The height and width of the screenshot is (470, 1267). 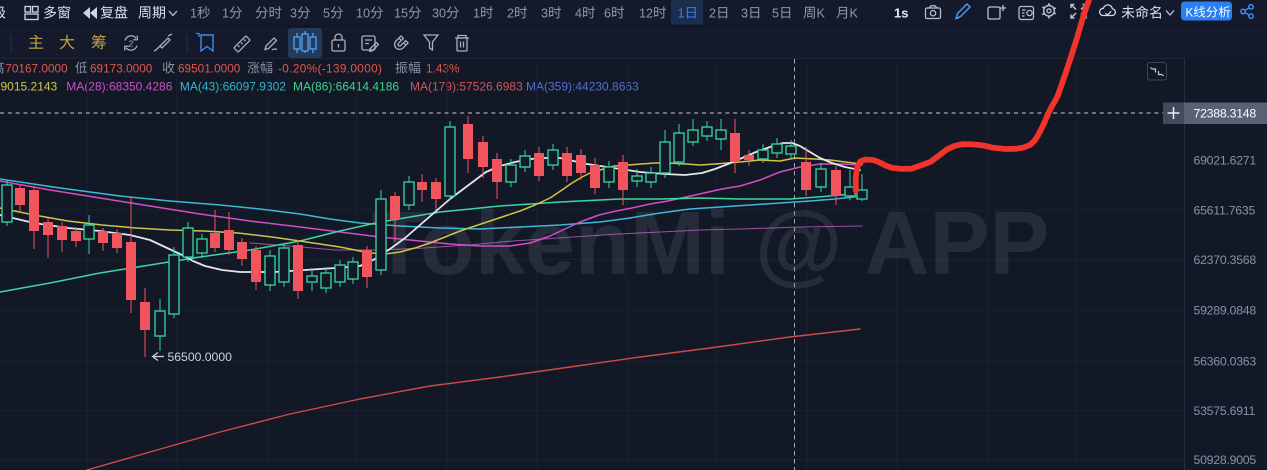 I want to click on svg-text: 53575.6911, so click(x=1225, y=411).